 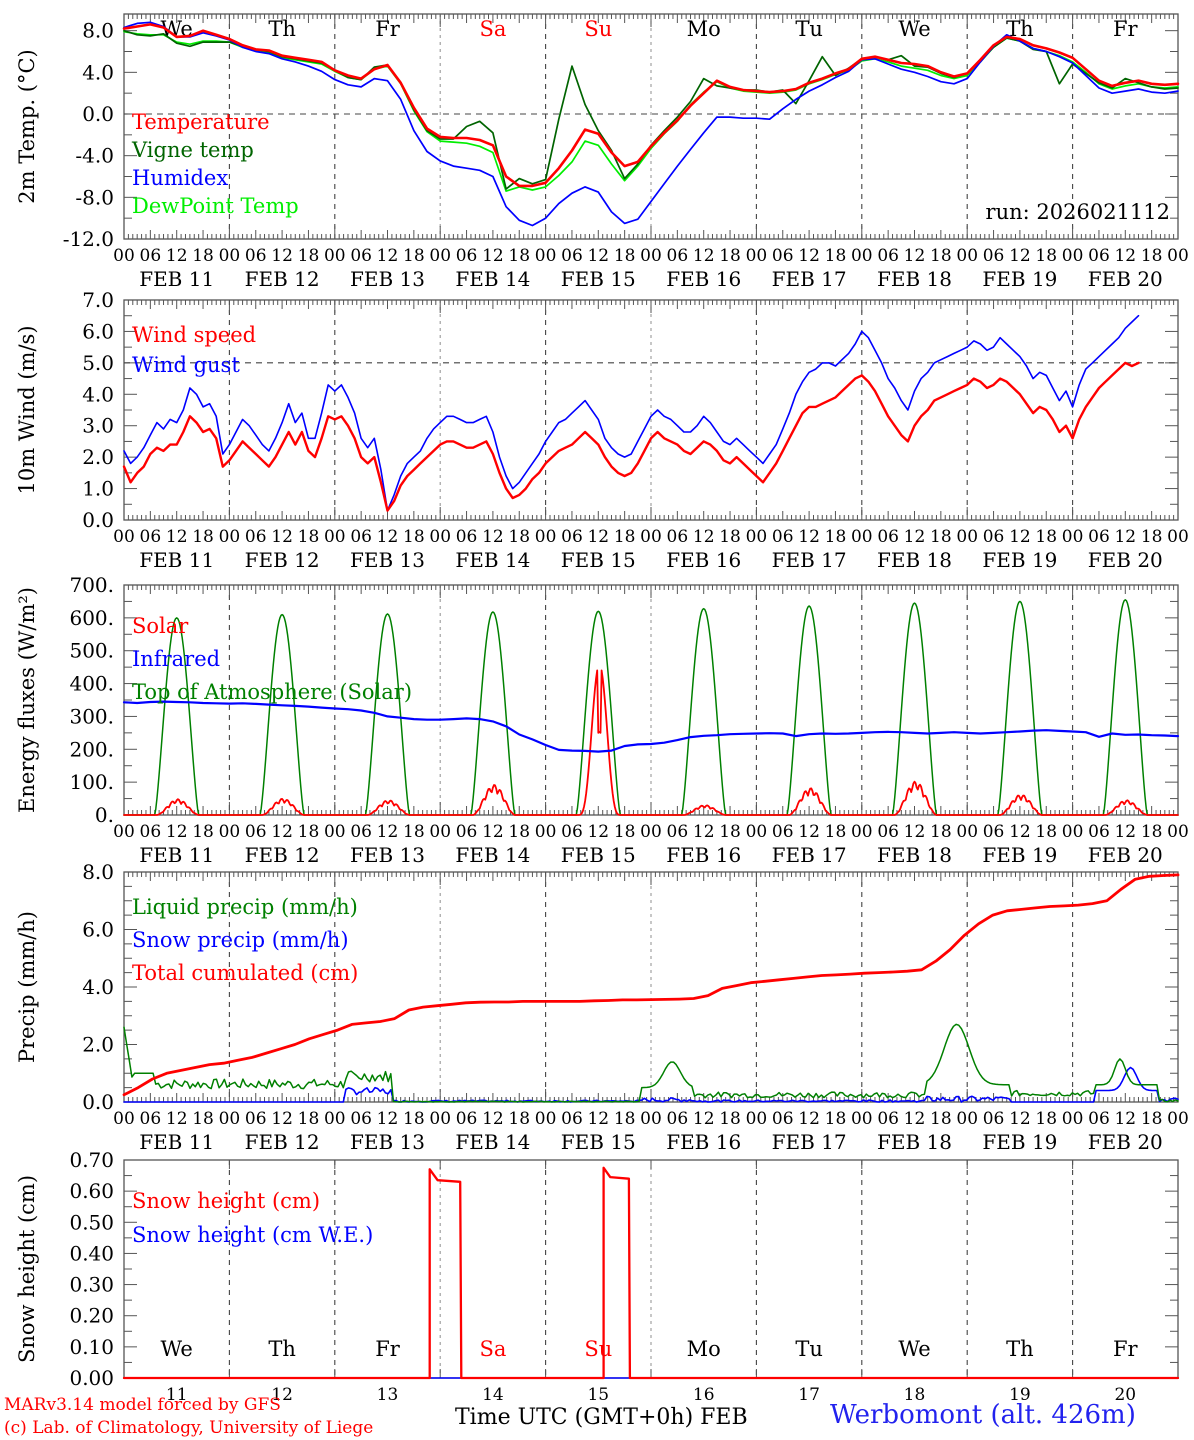 I want to click on y-tick-label: 6.0, so click(x=98, y=331).